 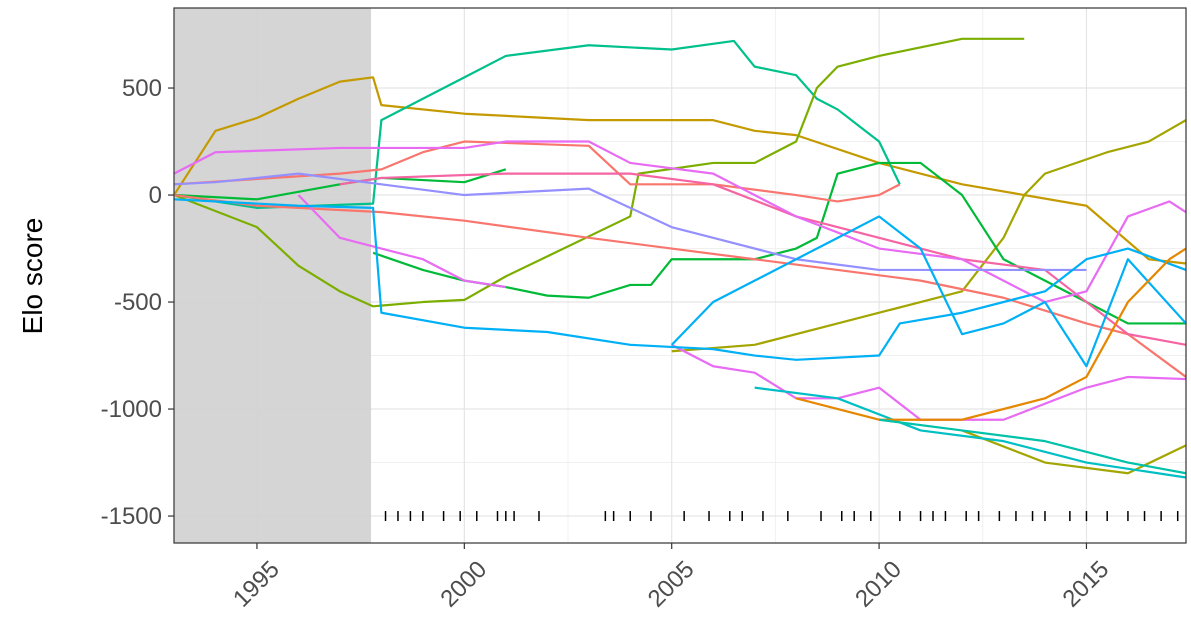 What do you see at coordinates (878, 584) in the screenshot?
I see `x-tick-label: 2010` at bounding box center [878, 584].